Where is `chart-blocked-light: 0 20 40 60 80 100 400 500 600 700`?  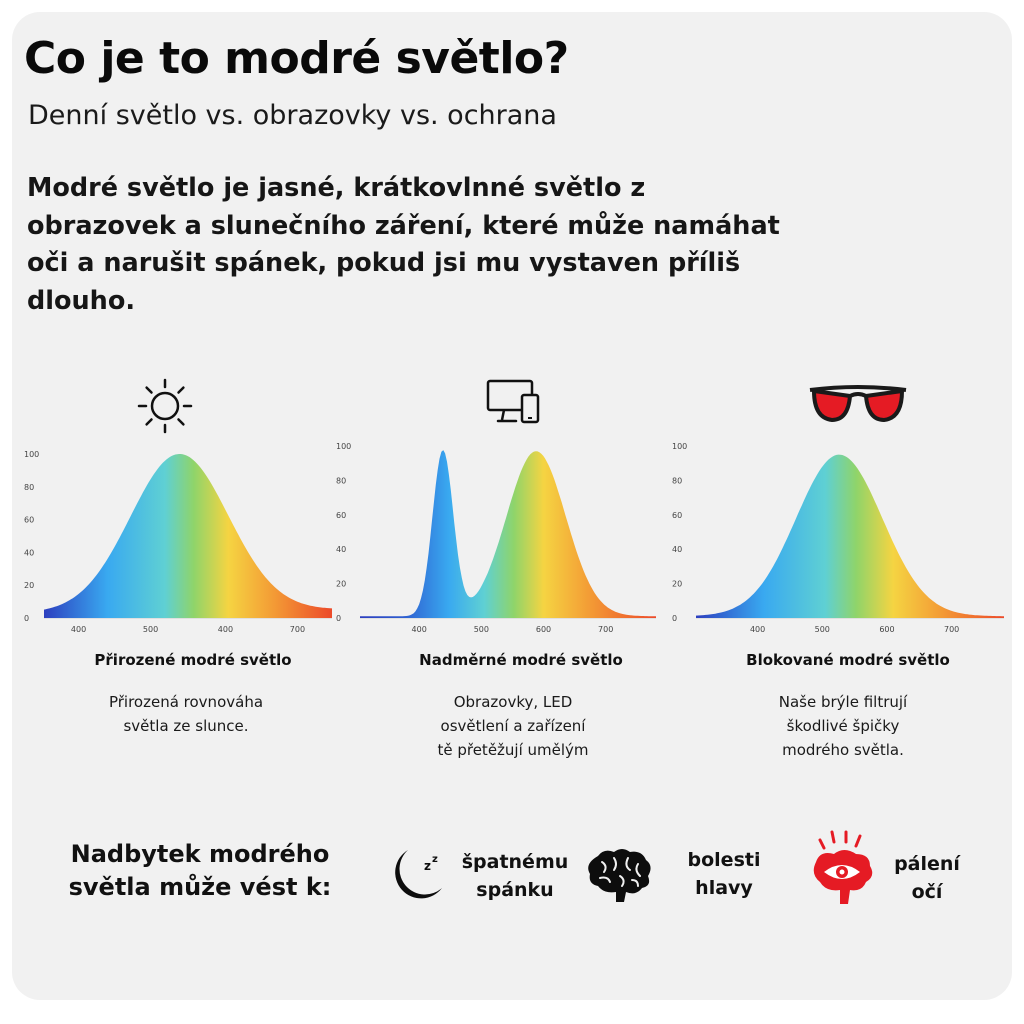 chart-blocked-light: 0 20 40 60 80 100 400 500 600 700 is located at coordinates (838, 539).